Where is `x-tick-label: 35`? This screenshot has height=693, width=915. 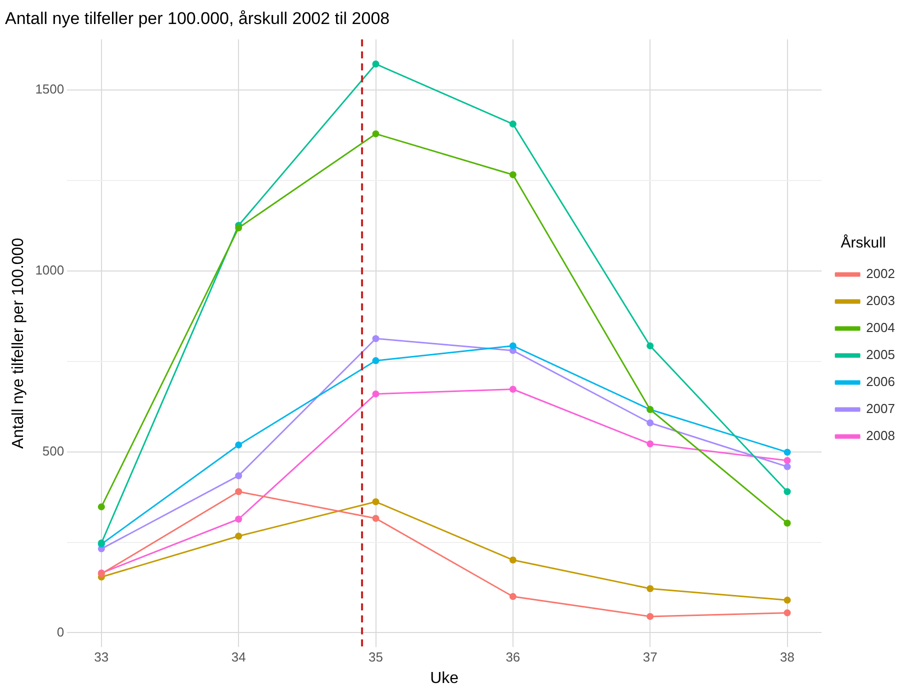
x-tick-label: 35 is located at coordinates (375, 657).